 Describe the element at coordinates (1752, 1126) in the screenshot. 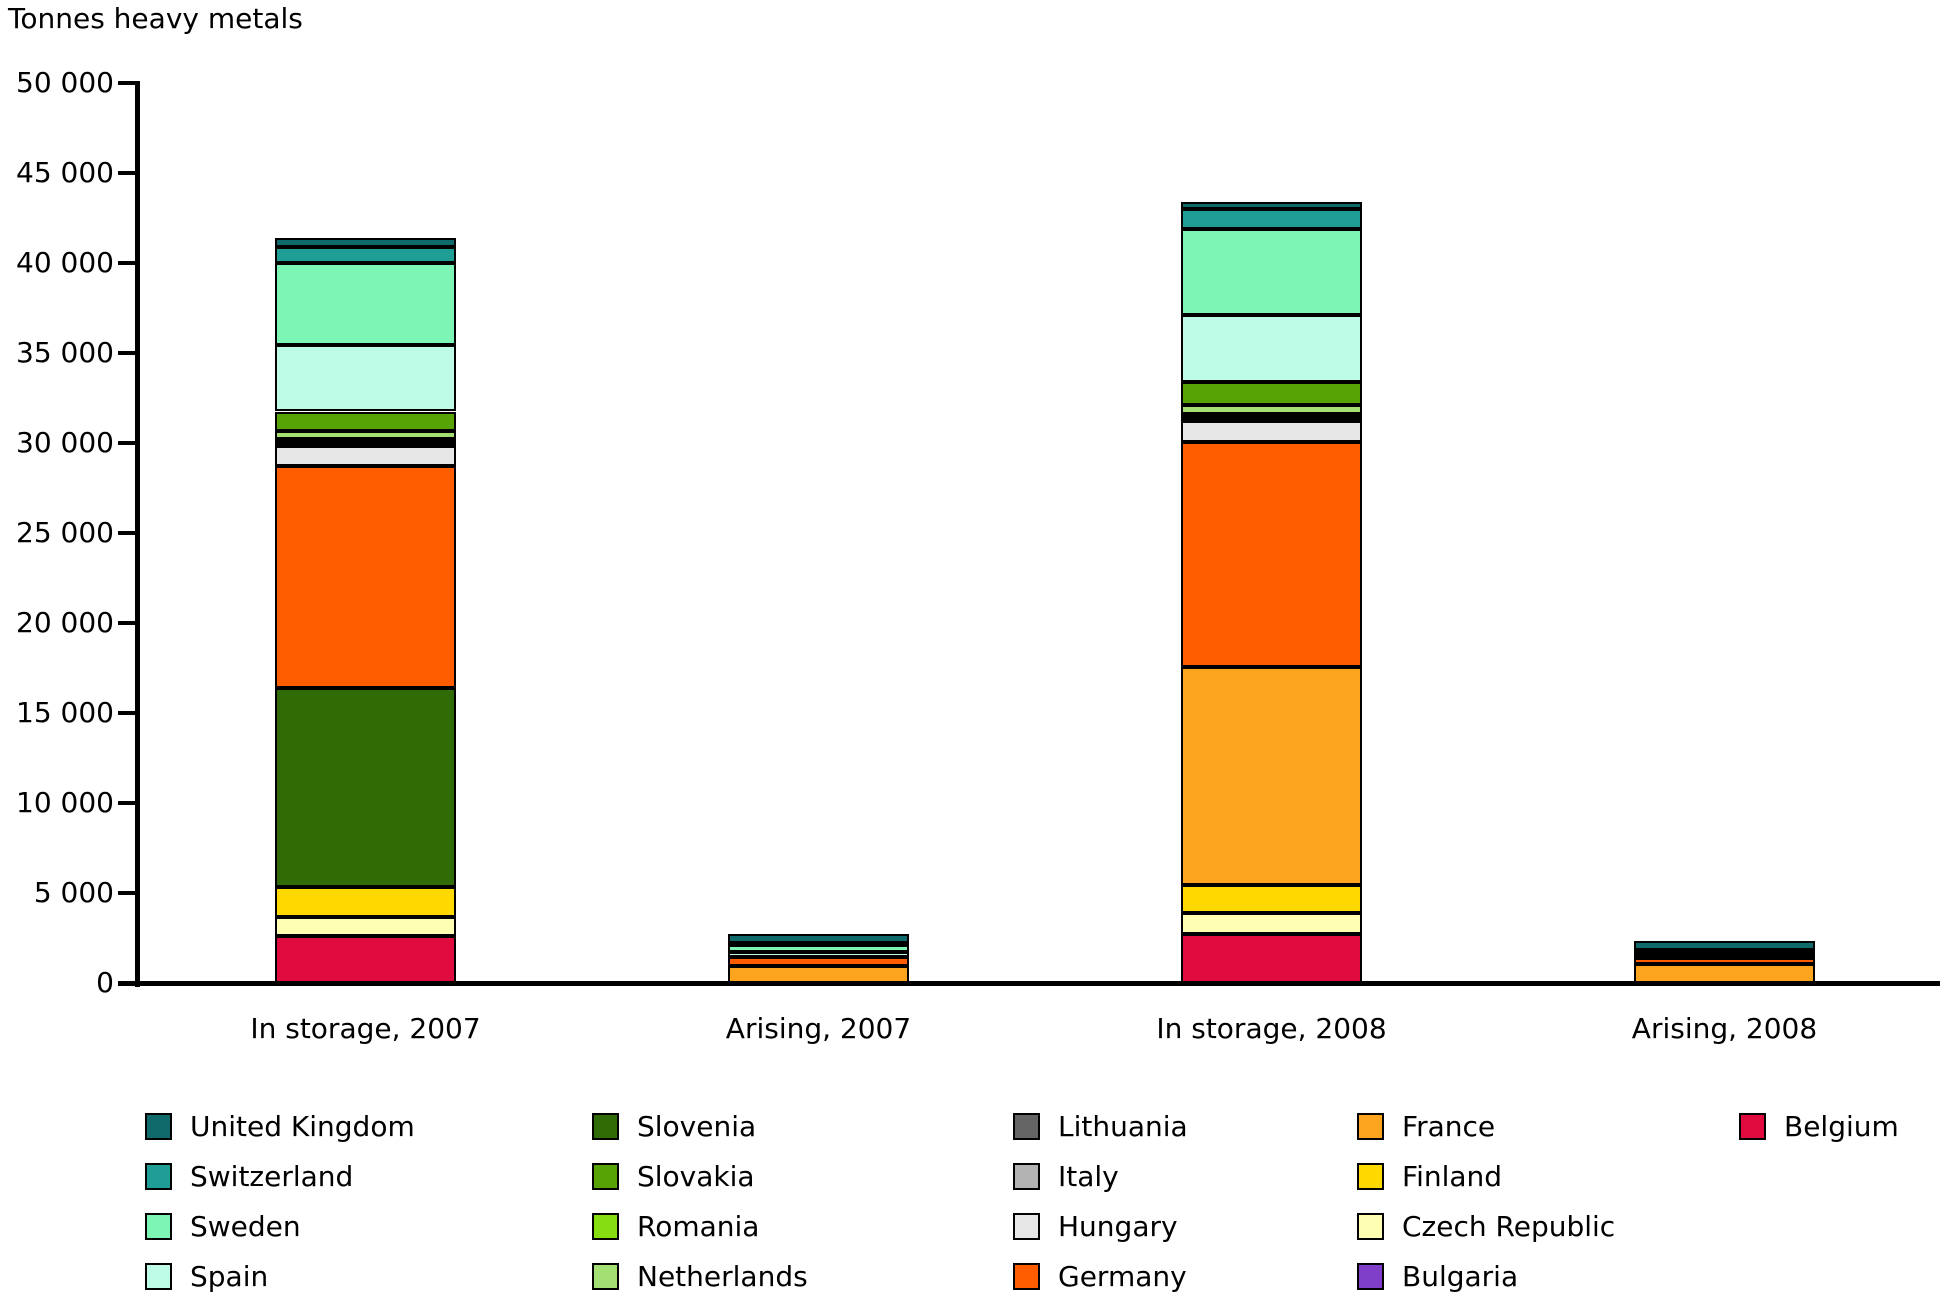

I see `legend-swatch-belgium` at that location.